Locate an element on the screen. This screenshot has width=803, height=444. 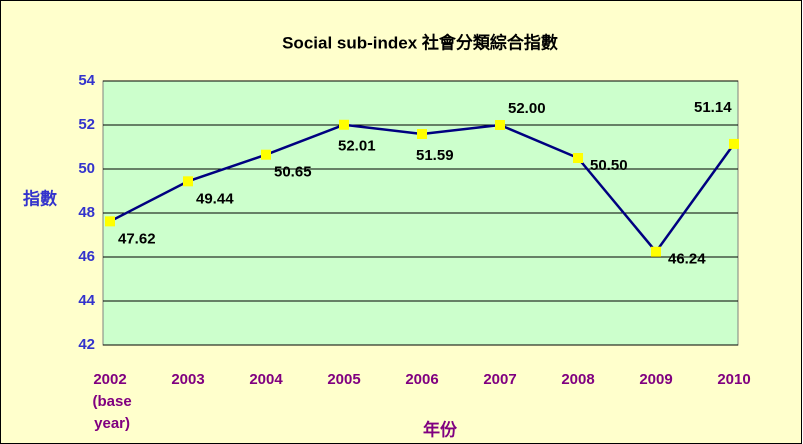
x-tick-label: 2004 is located at coordinates (266, 379).